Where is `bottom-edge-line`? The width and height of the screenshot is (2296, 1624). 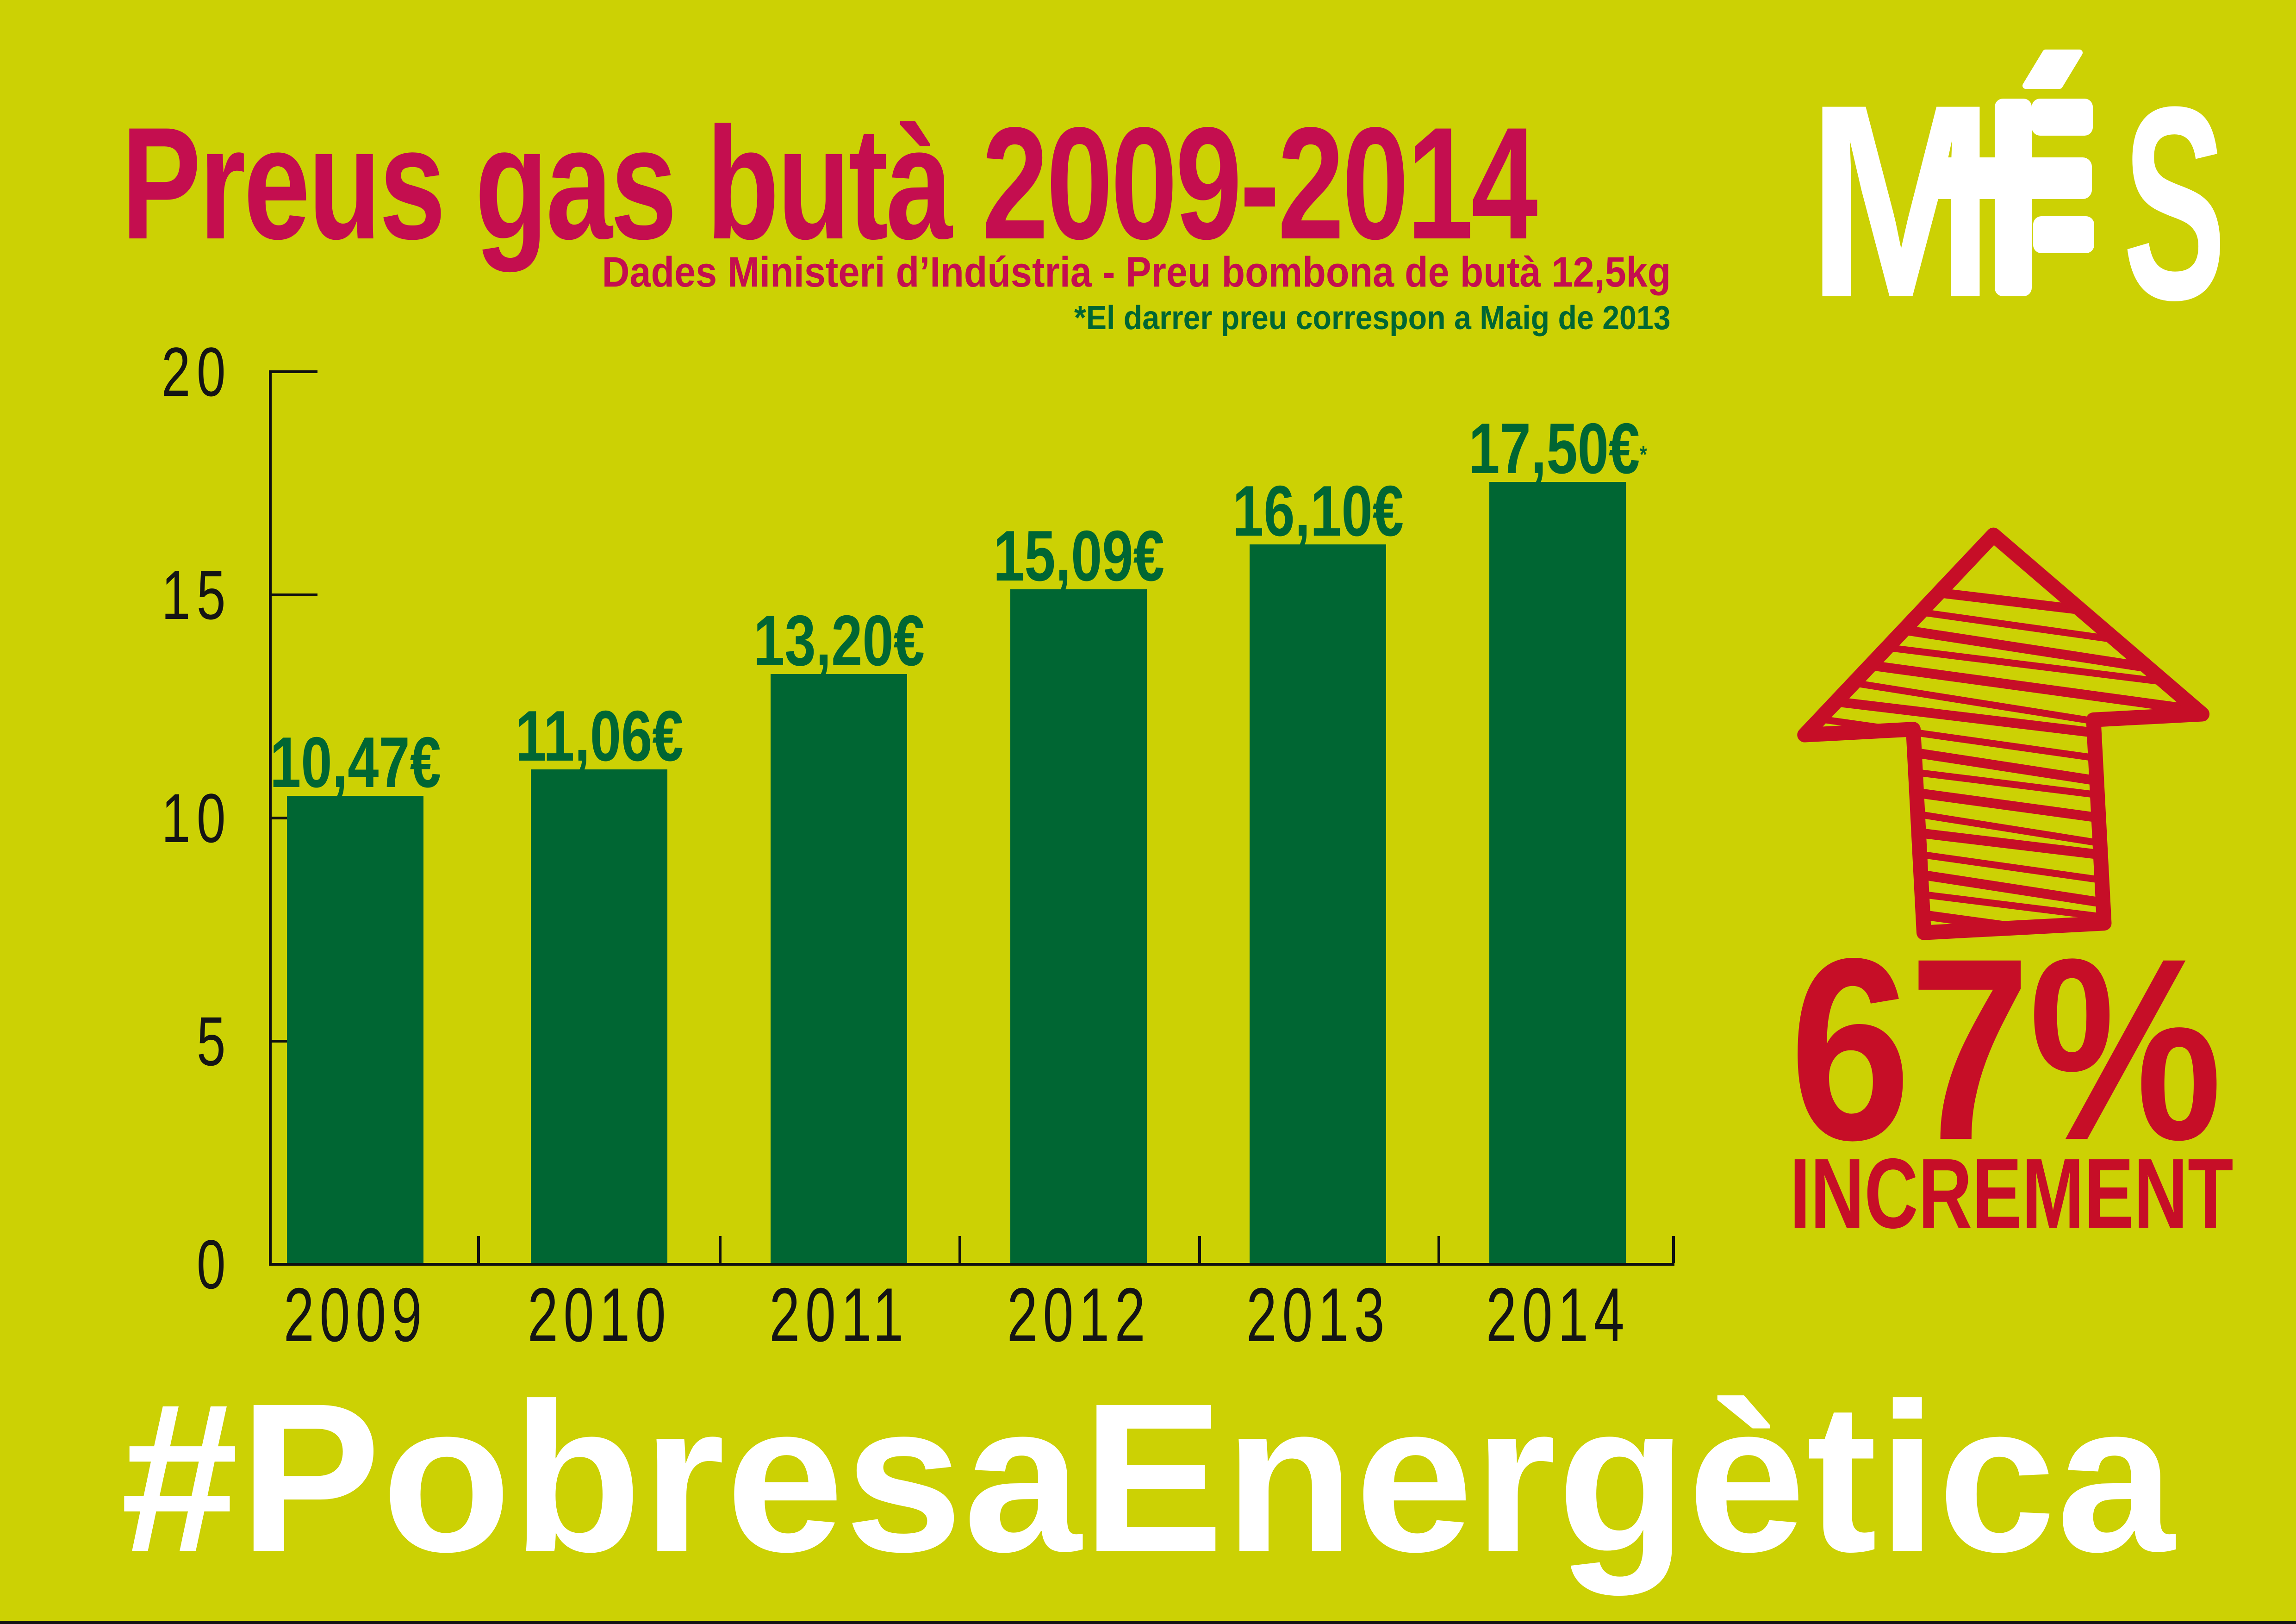 bottom-edge-line is located at coordinates (1148, 1622).